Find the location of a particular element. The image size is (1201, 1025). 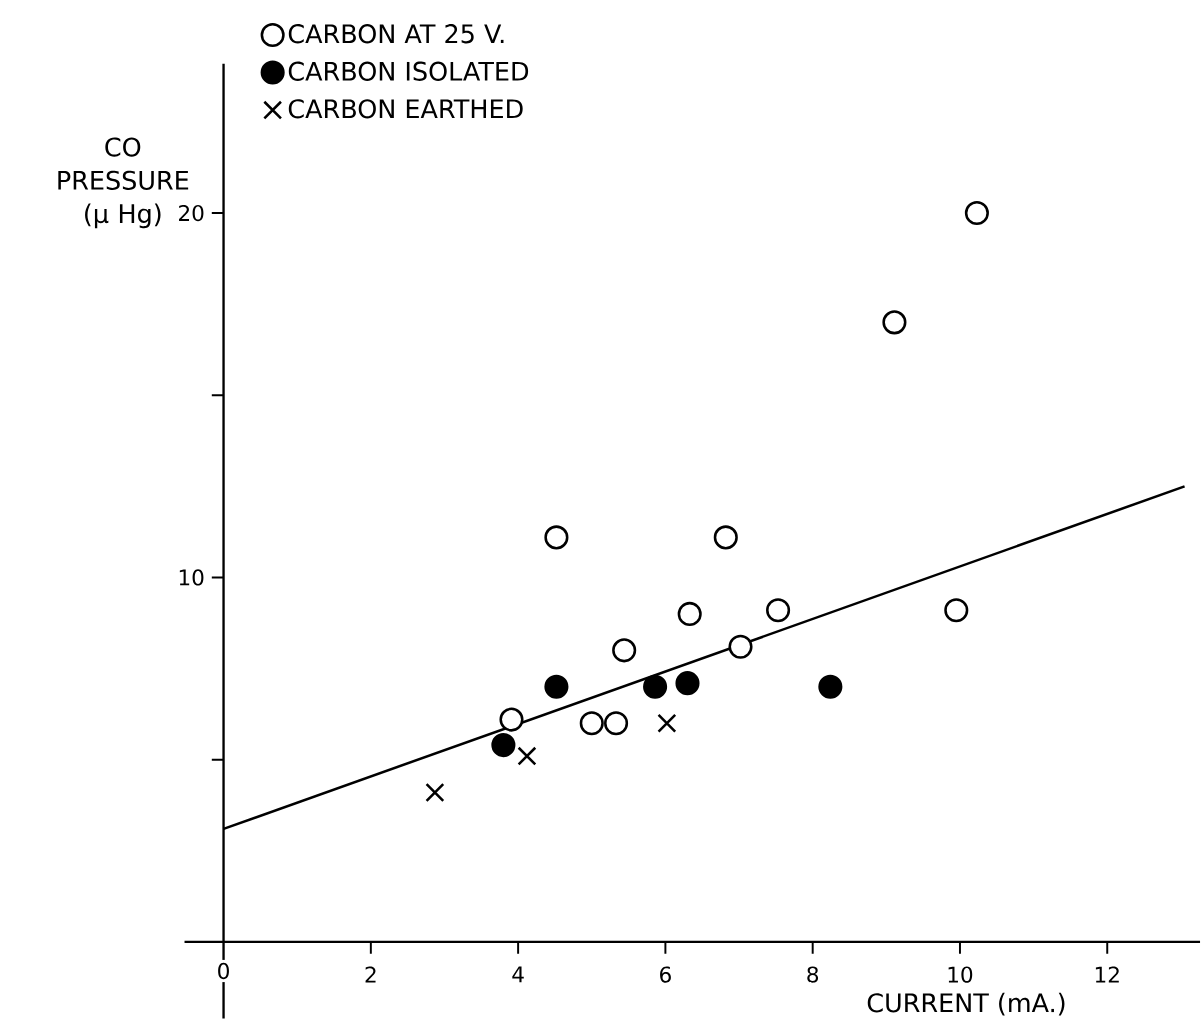

x-tick-label: 0 is located at coordinates (223, 971).